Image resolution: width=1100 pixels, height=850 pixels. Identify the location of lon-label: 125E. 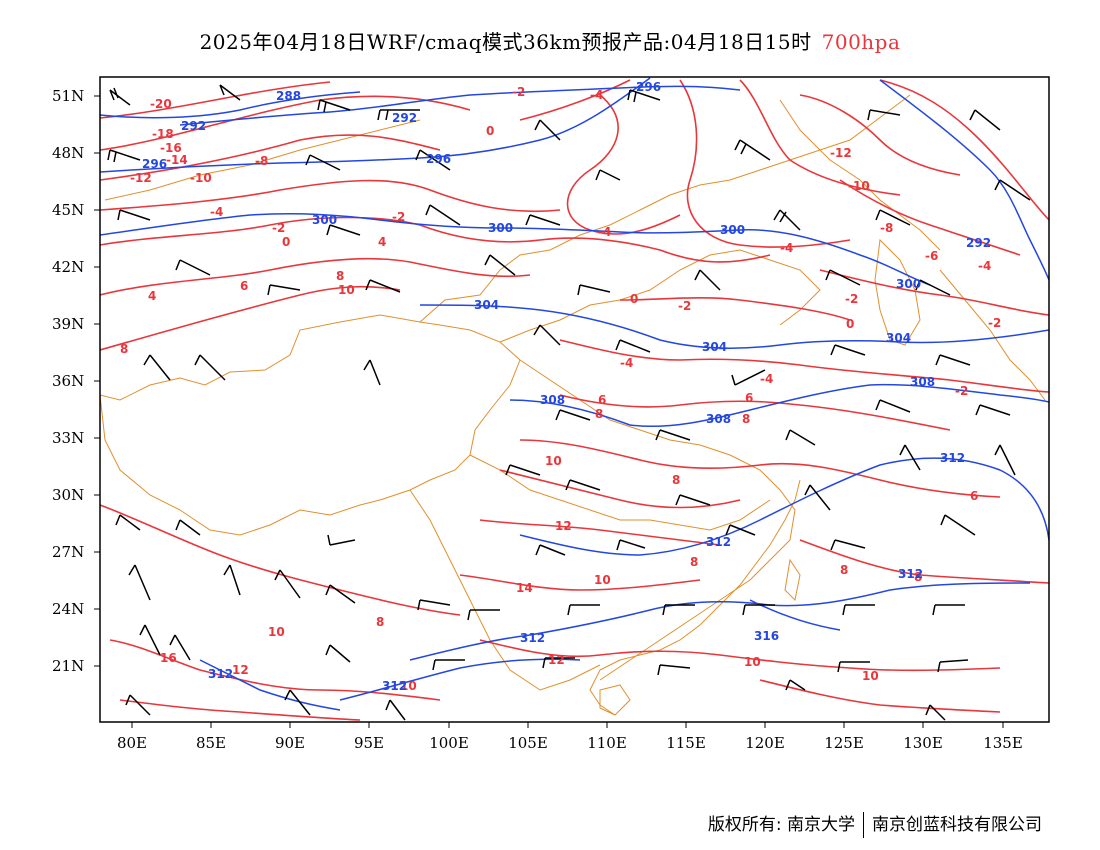
(844, 743).